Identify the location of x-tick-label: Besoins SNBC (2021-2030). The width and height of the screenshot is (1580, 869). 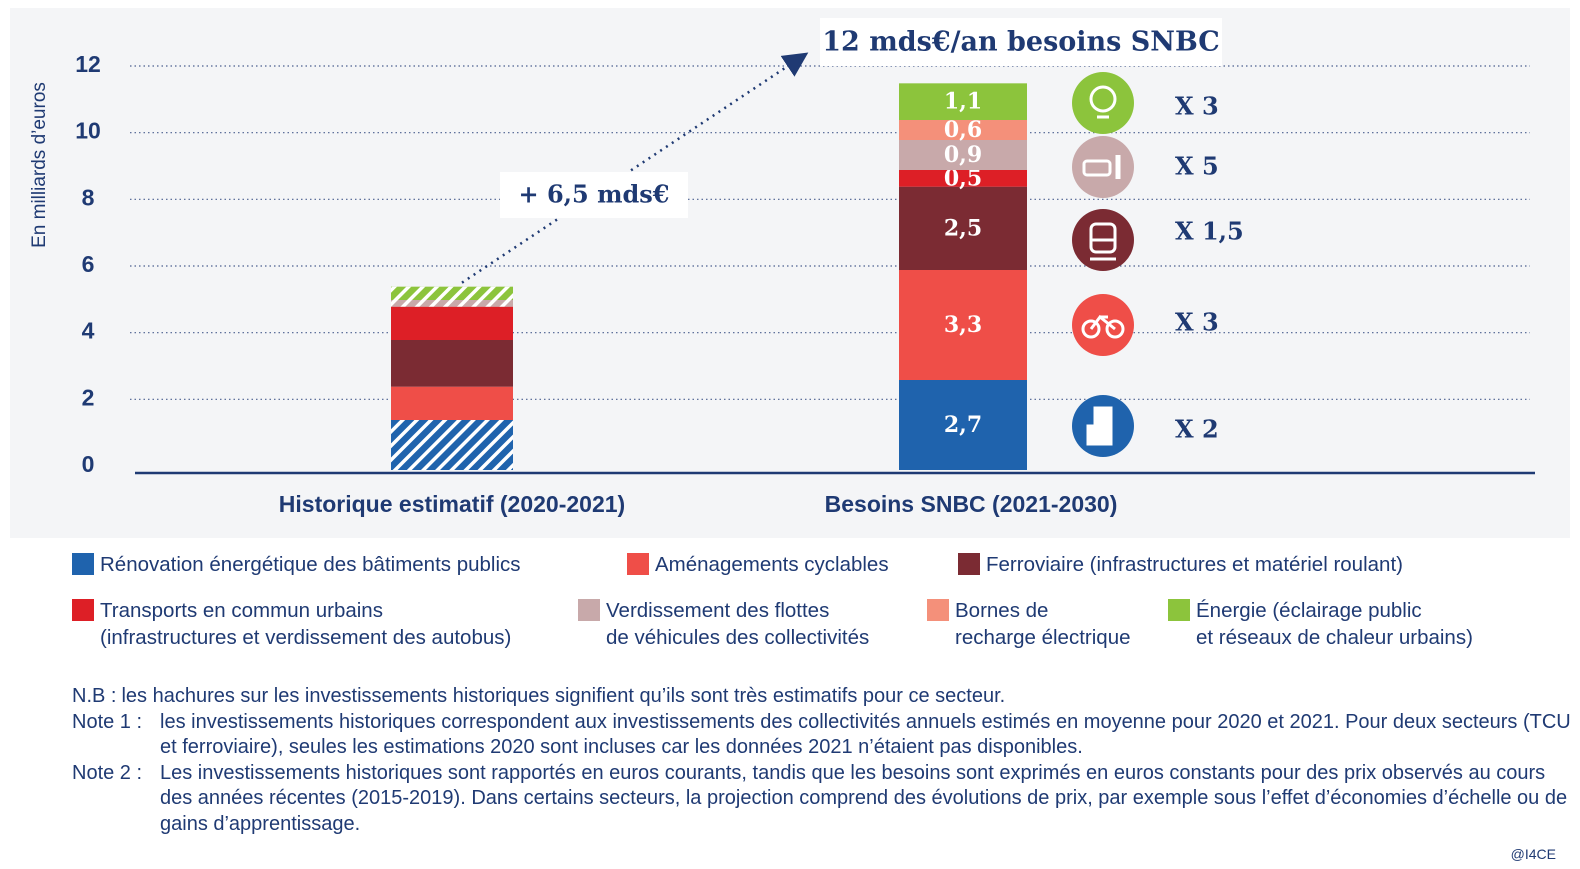
(971, 504).